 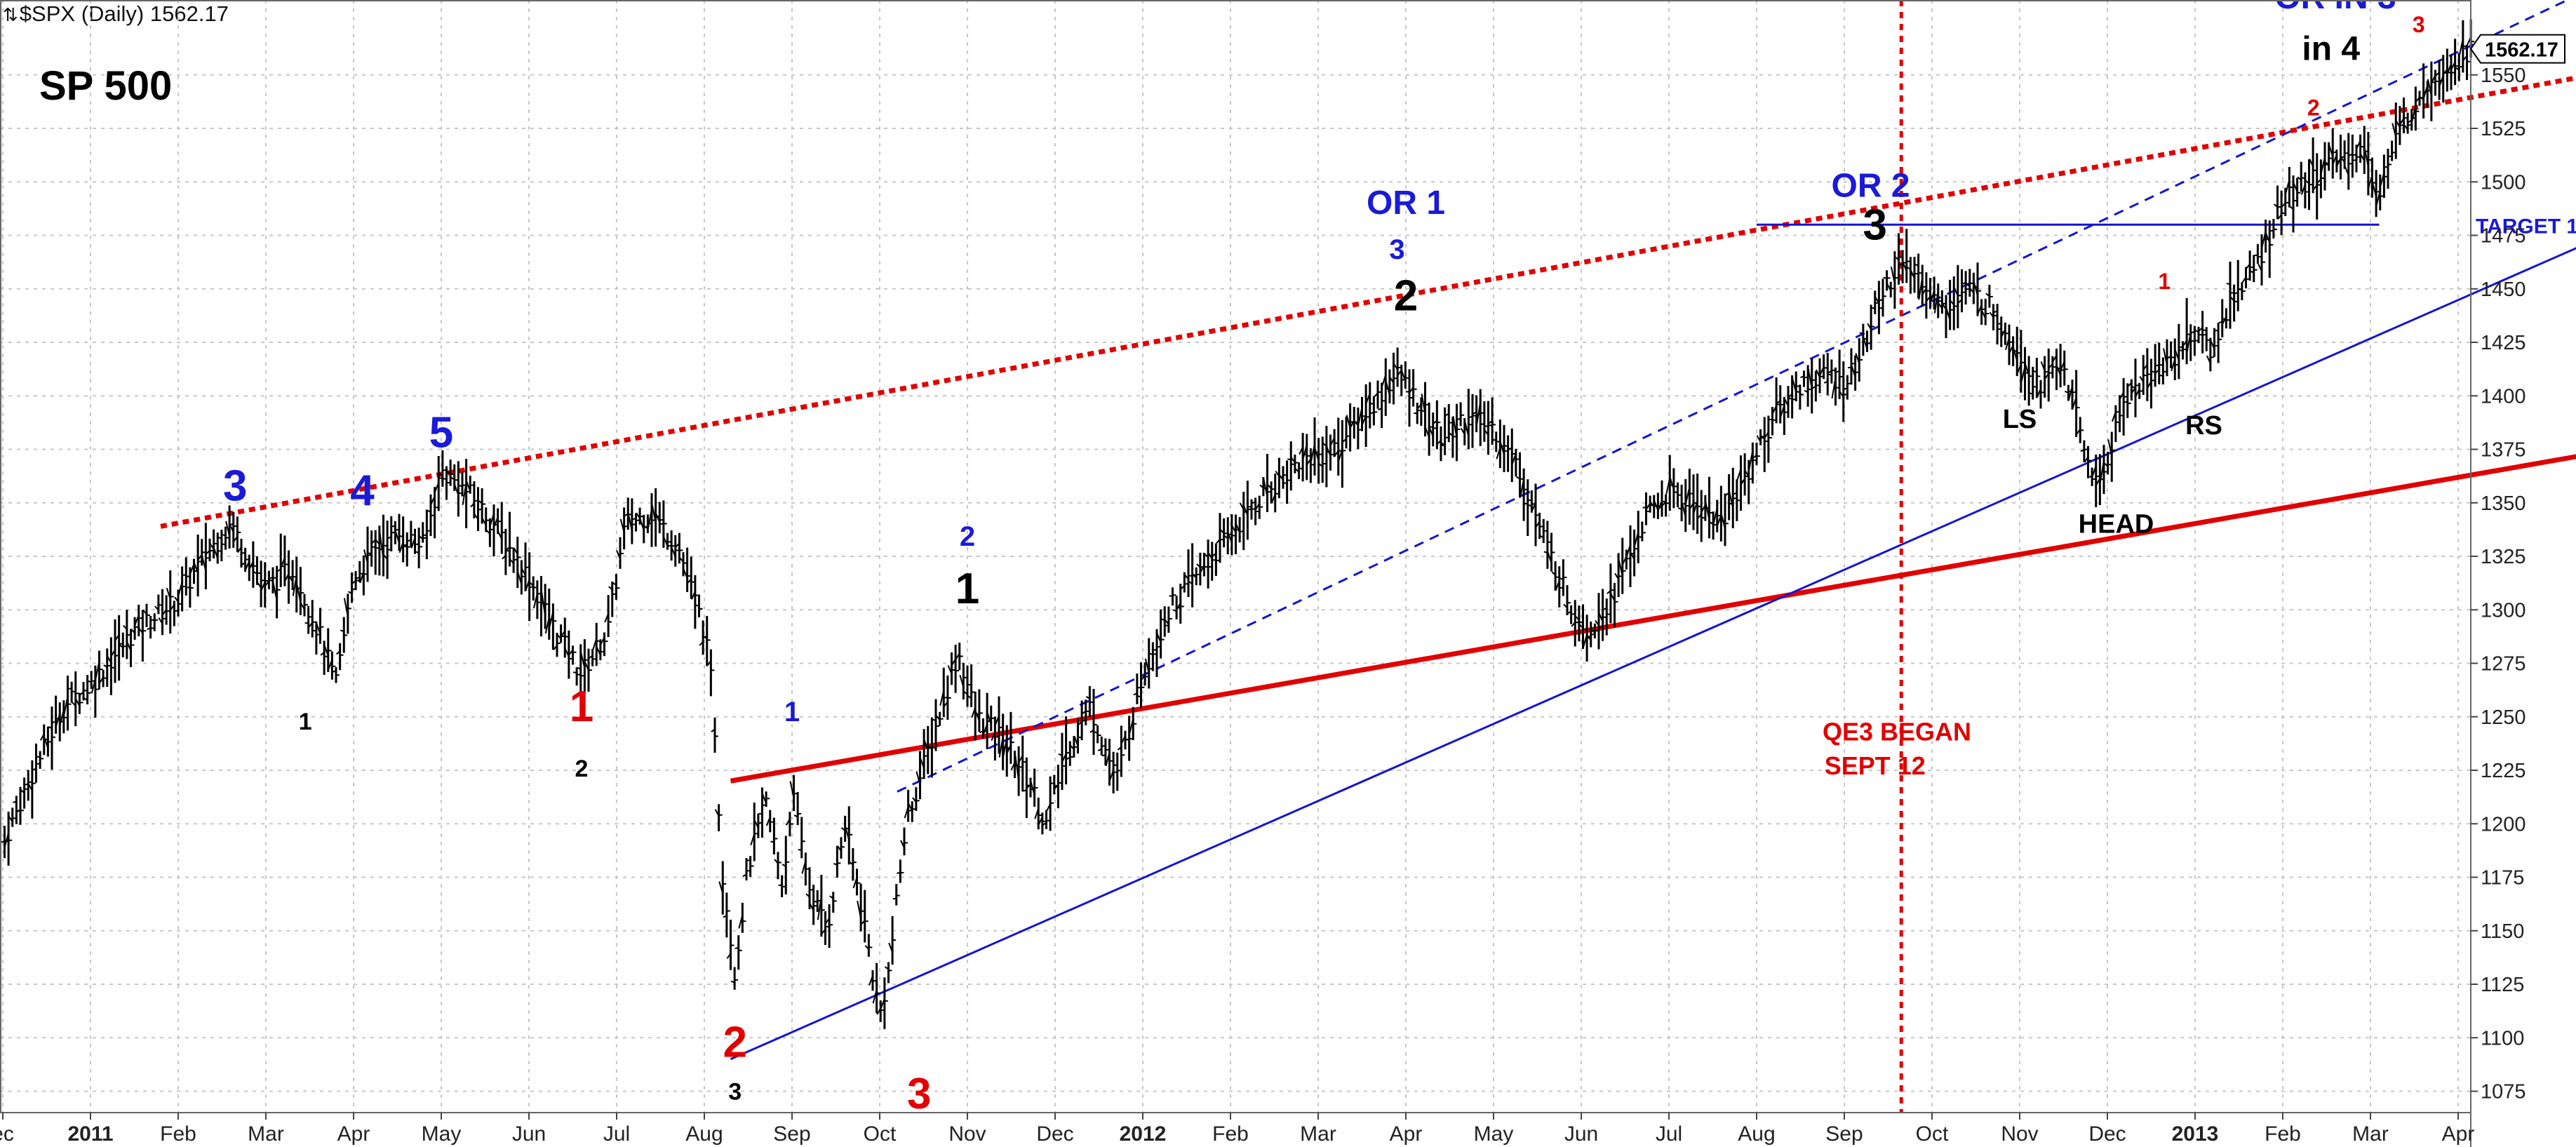 What do you see at coordinates (178, 1134) in the screenshot?
I see `x-tick-label: Feb` at bounding box center [178, 1134].